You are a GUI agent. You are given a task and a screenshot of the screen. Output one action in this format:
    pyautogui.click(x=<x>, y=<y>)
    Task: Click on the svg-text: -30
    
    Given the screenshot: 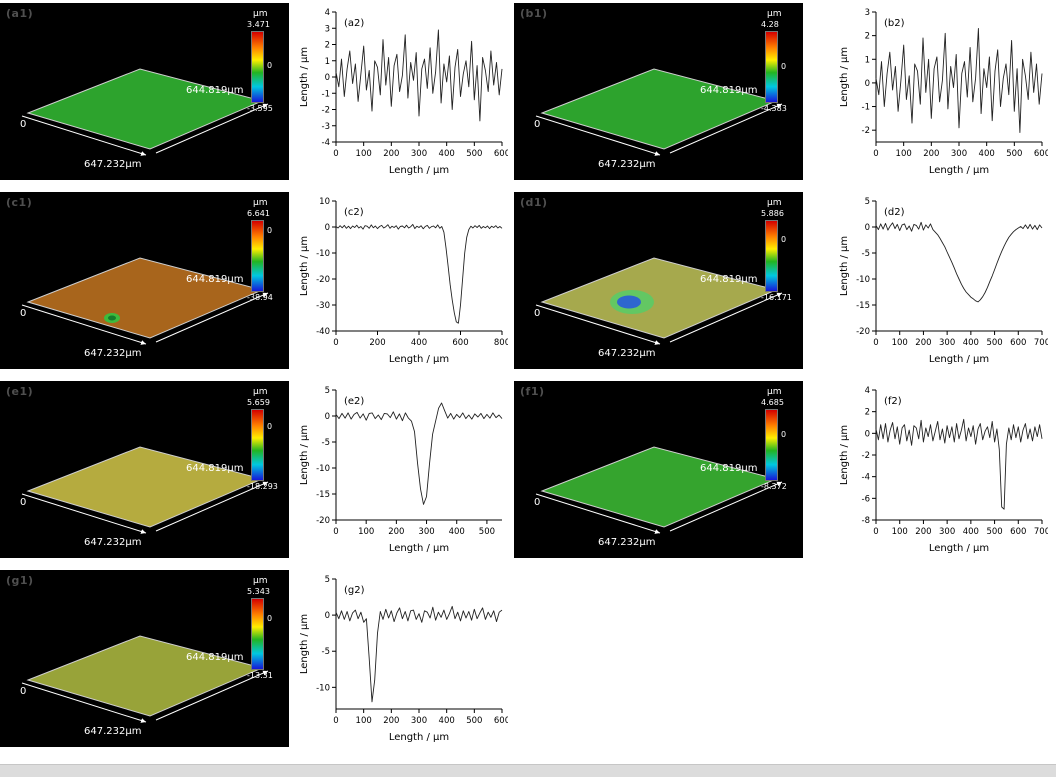 What is the action you would take?
    pyautogui.click(x=323, y=306)
    